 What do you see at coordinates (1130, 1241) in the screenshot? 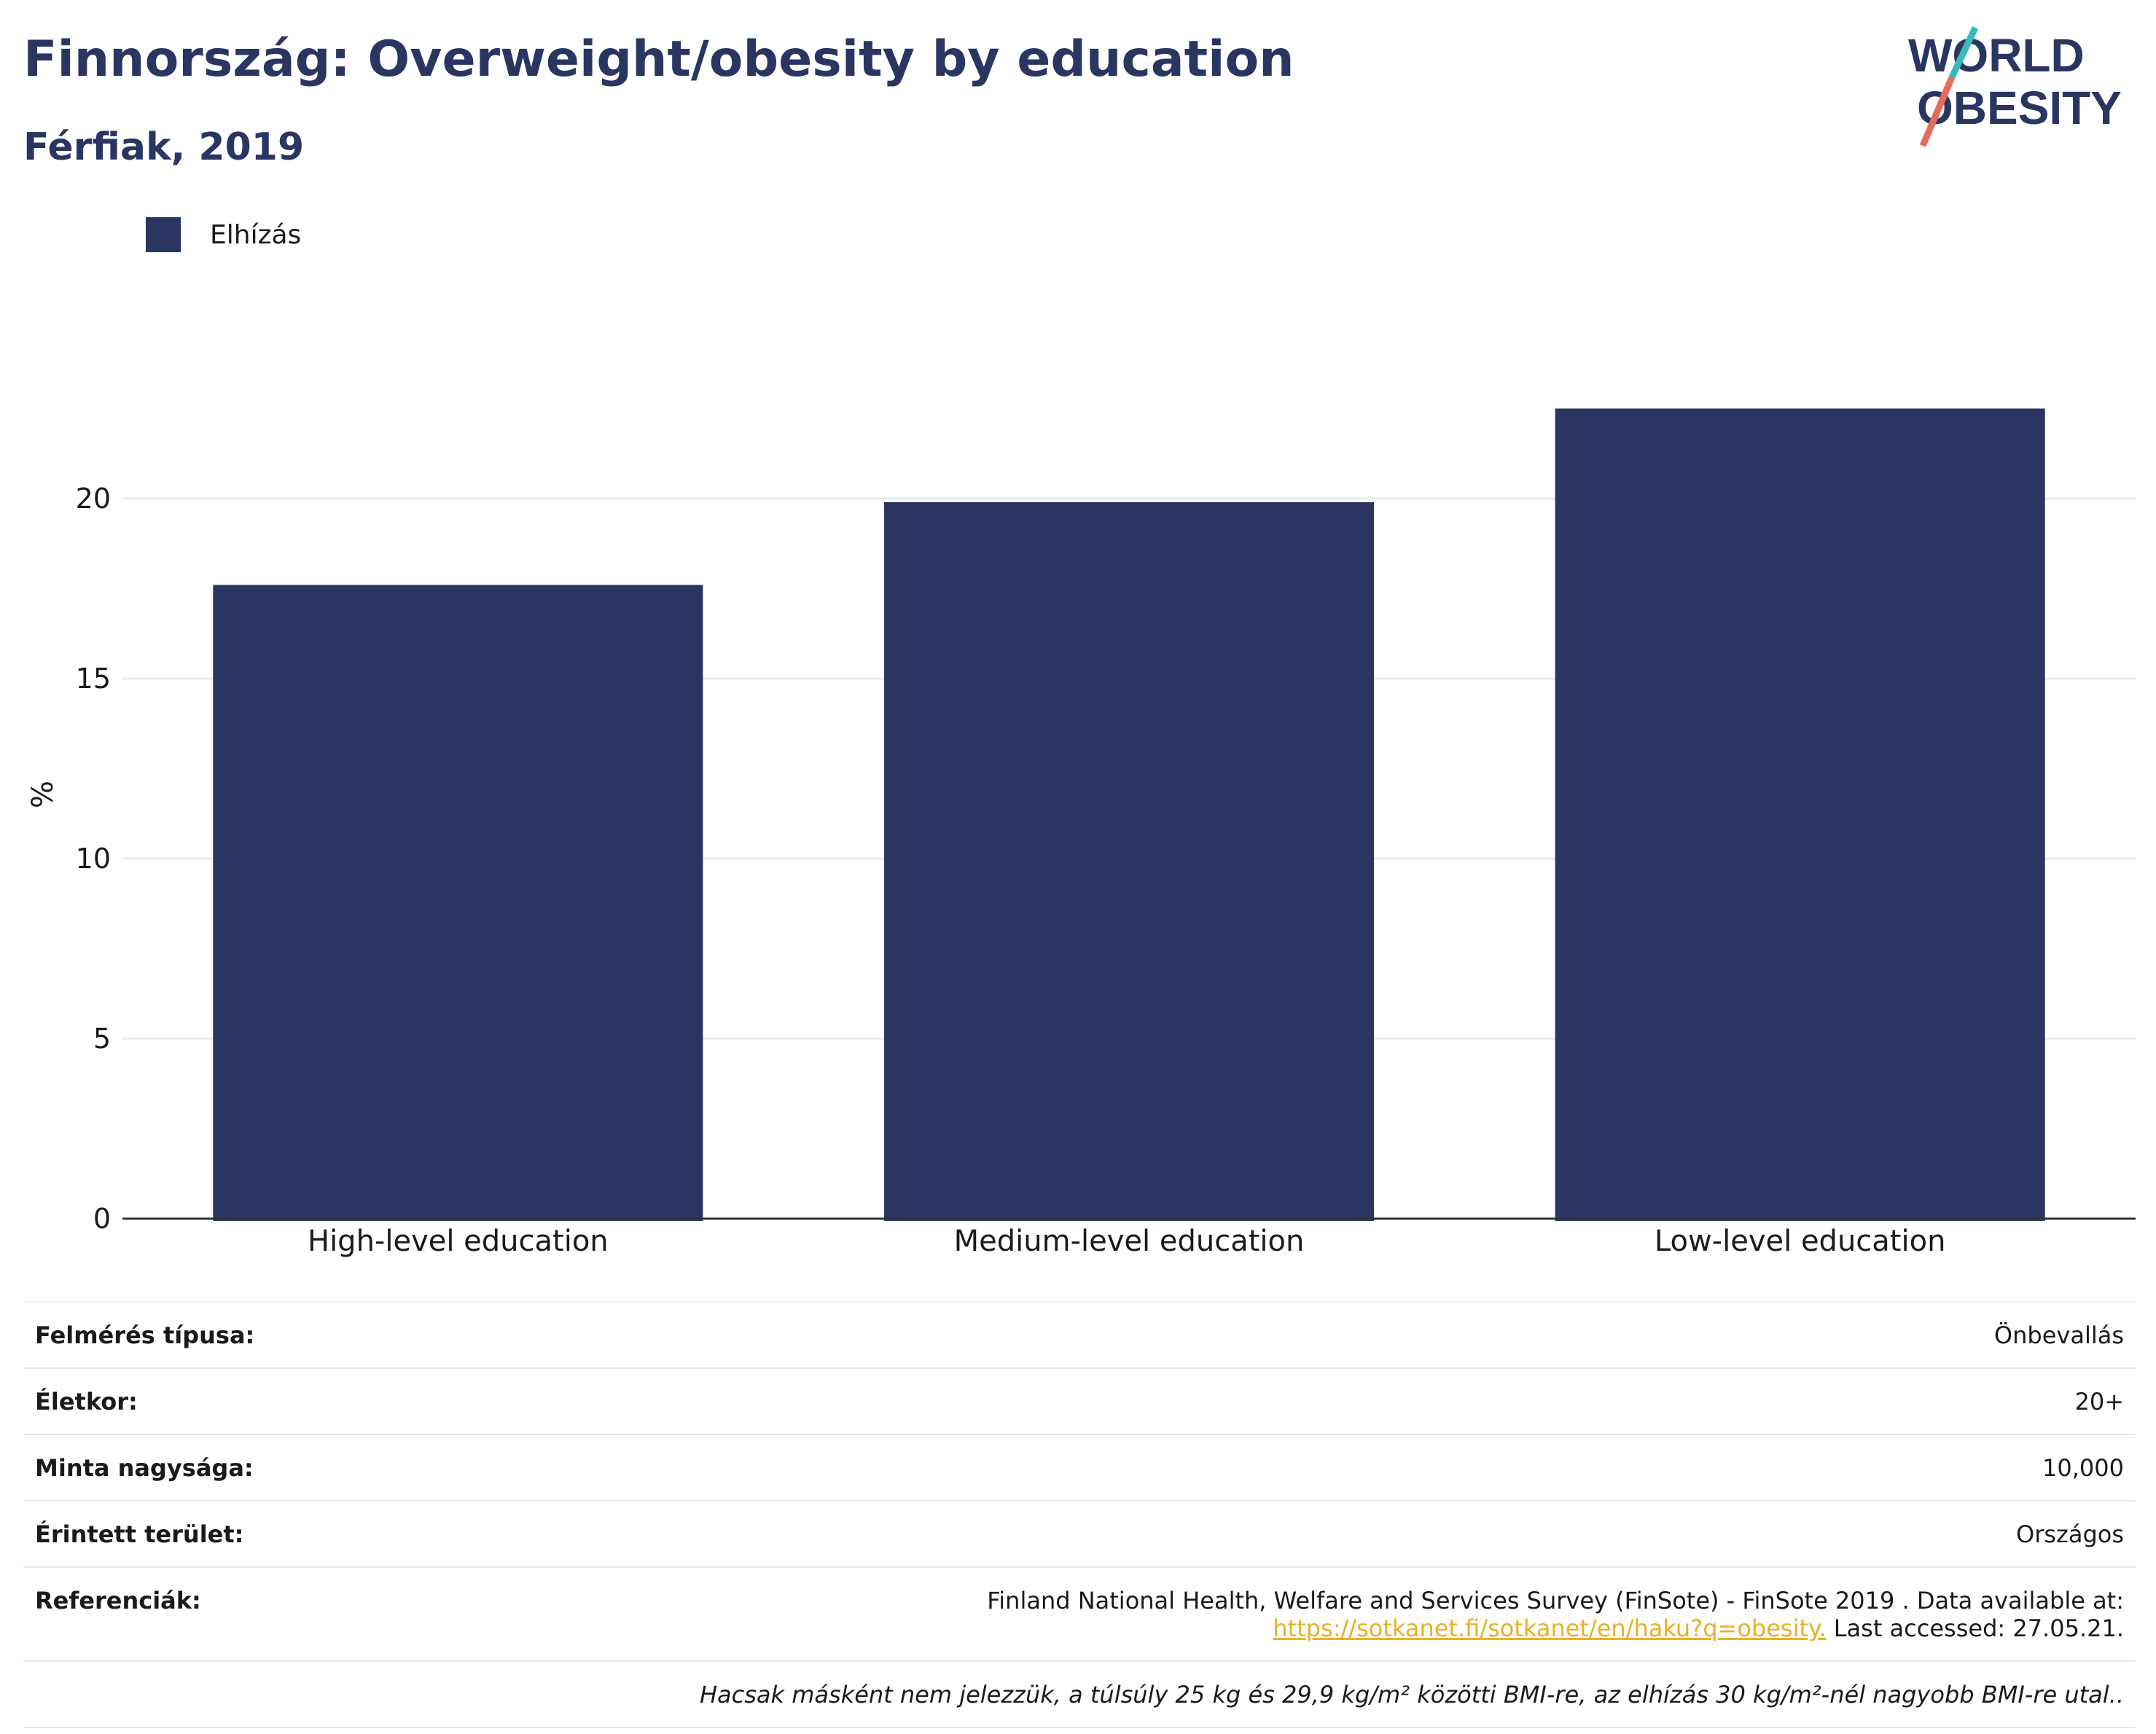
I see `x-tick-label: Medium-level education` at bounding box center [1130, 1241].